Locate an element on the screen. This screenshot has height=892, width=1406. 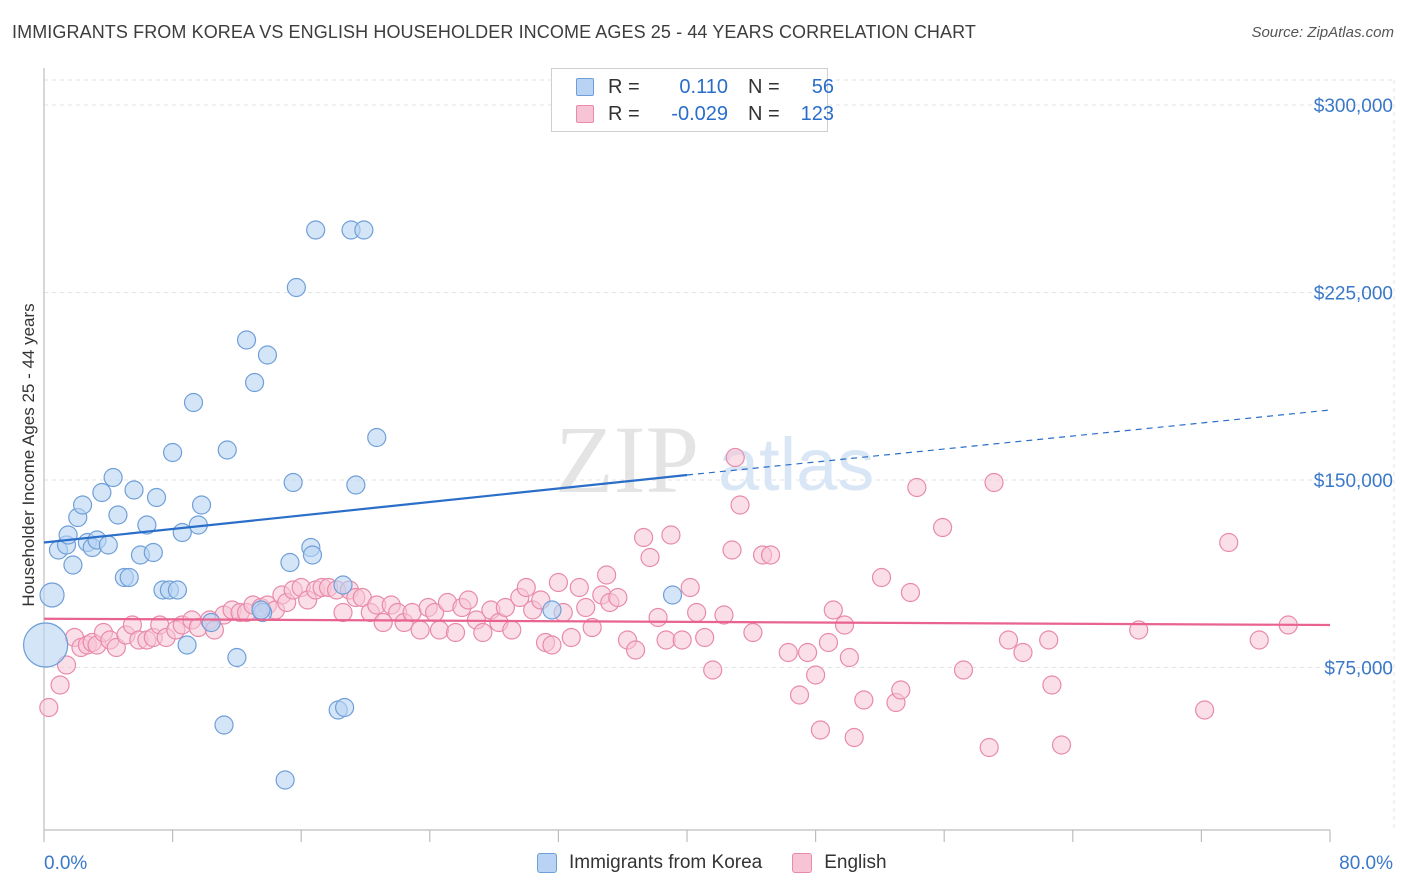
legend-row-english: R = -0.029 N = 123 is located at coordinates (705, 114).